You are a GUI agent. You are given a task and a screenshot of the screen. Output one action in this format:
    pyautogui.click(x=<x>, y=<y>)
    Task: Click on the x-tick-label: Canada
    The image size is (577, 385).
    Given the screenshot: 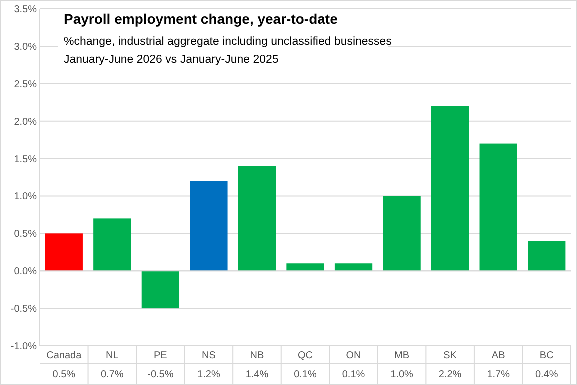 What is the action you would take?
    pyautogui.click(x=64, y=356)
    